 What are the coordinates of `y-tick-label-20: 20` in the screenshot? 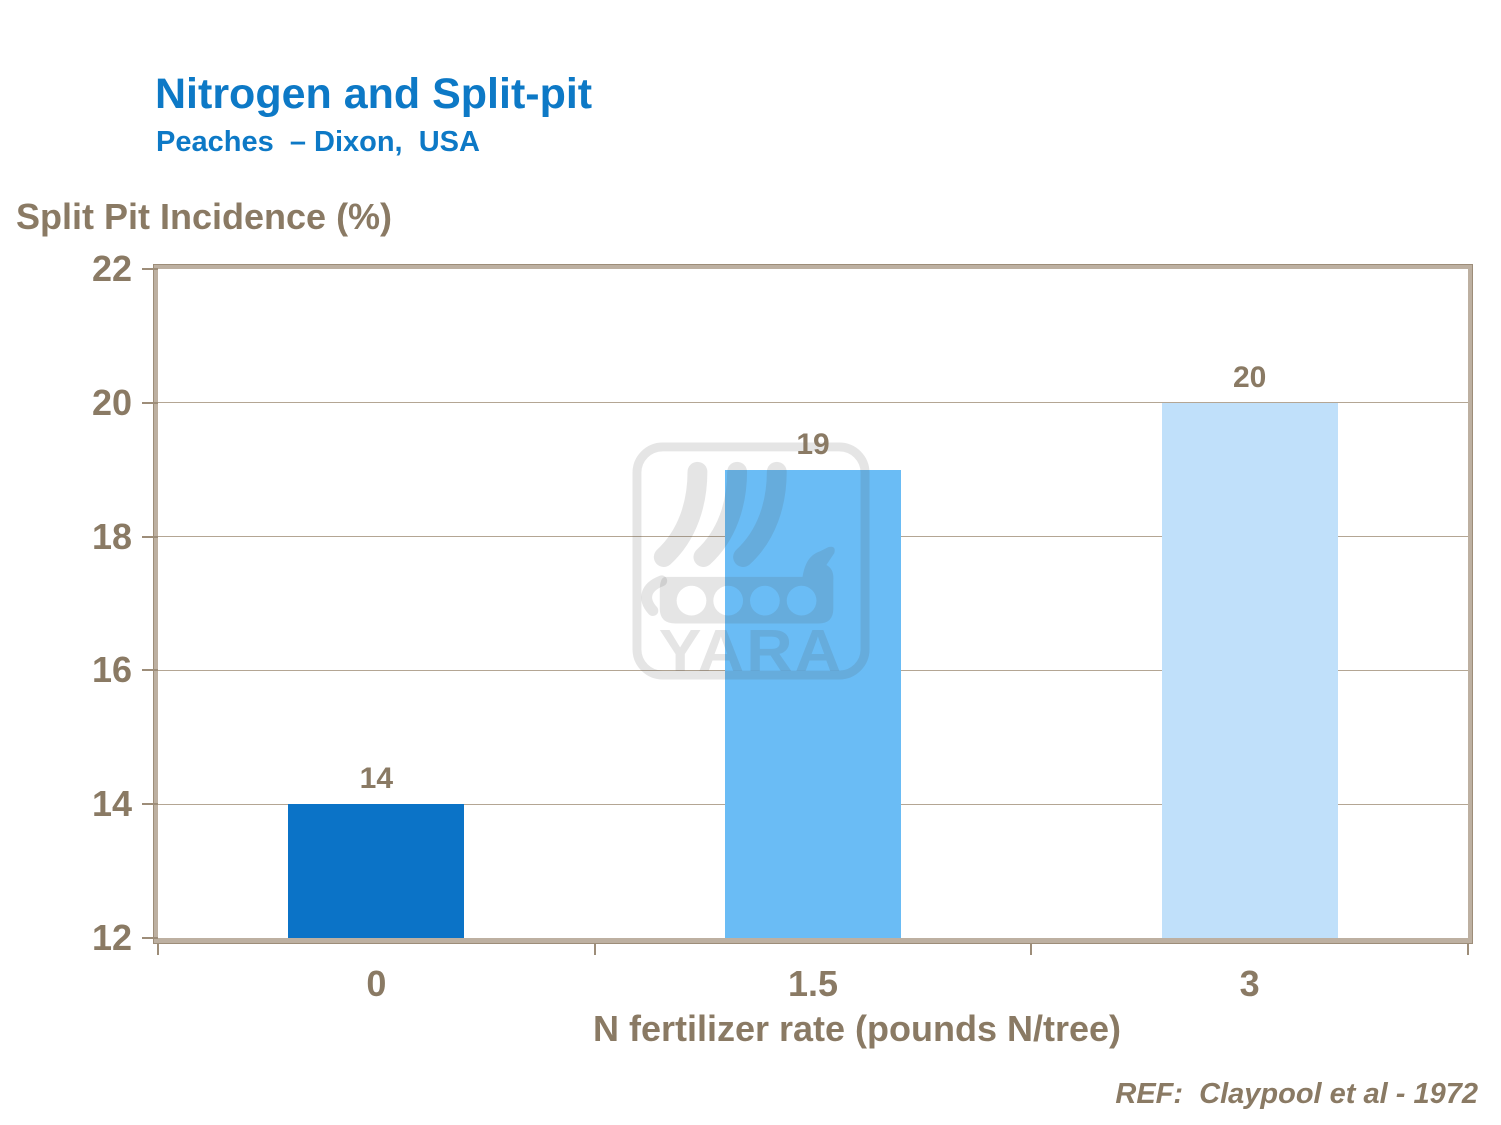 It's located at (111, 402).